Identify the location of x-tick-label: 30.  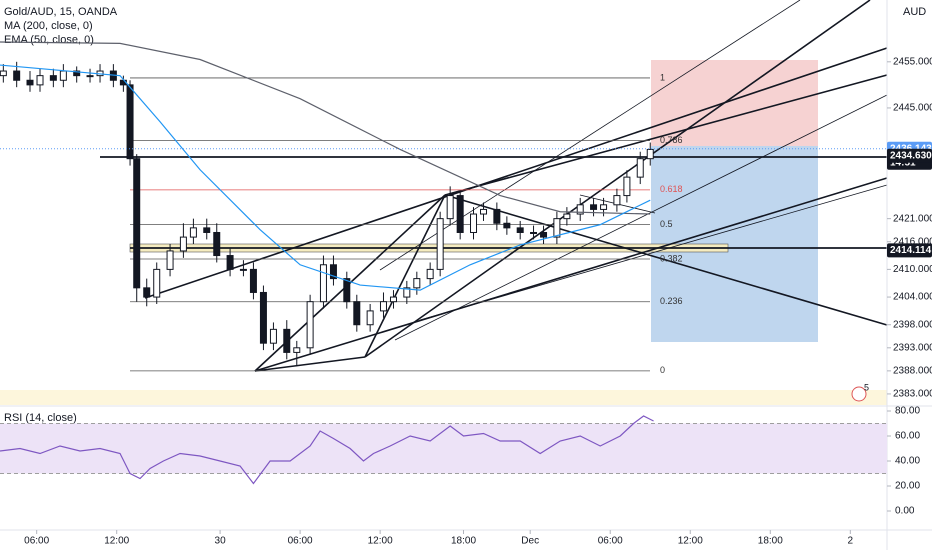
(221, 541).